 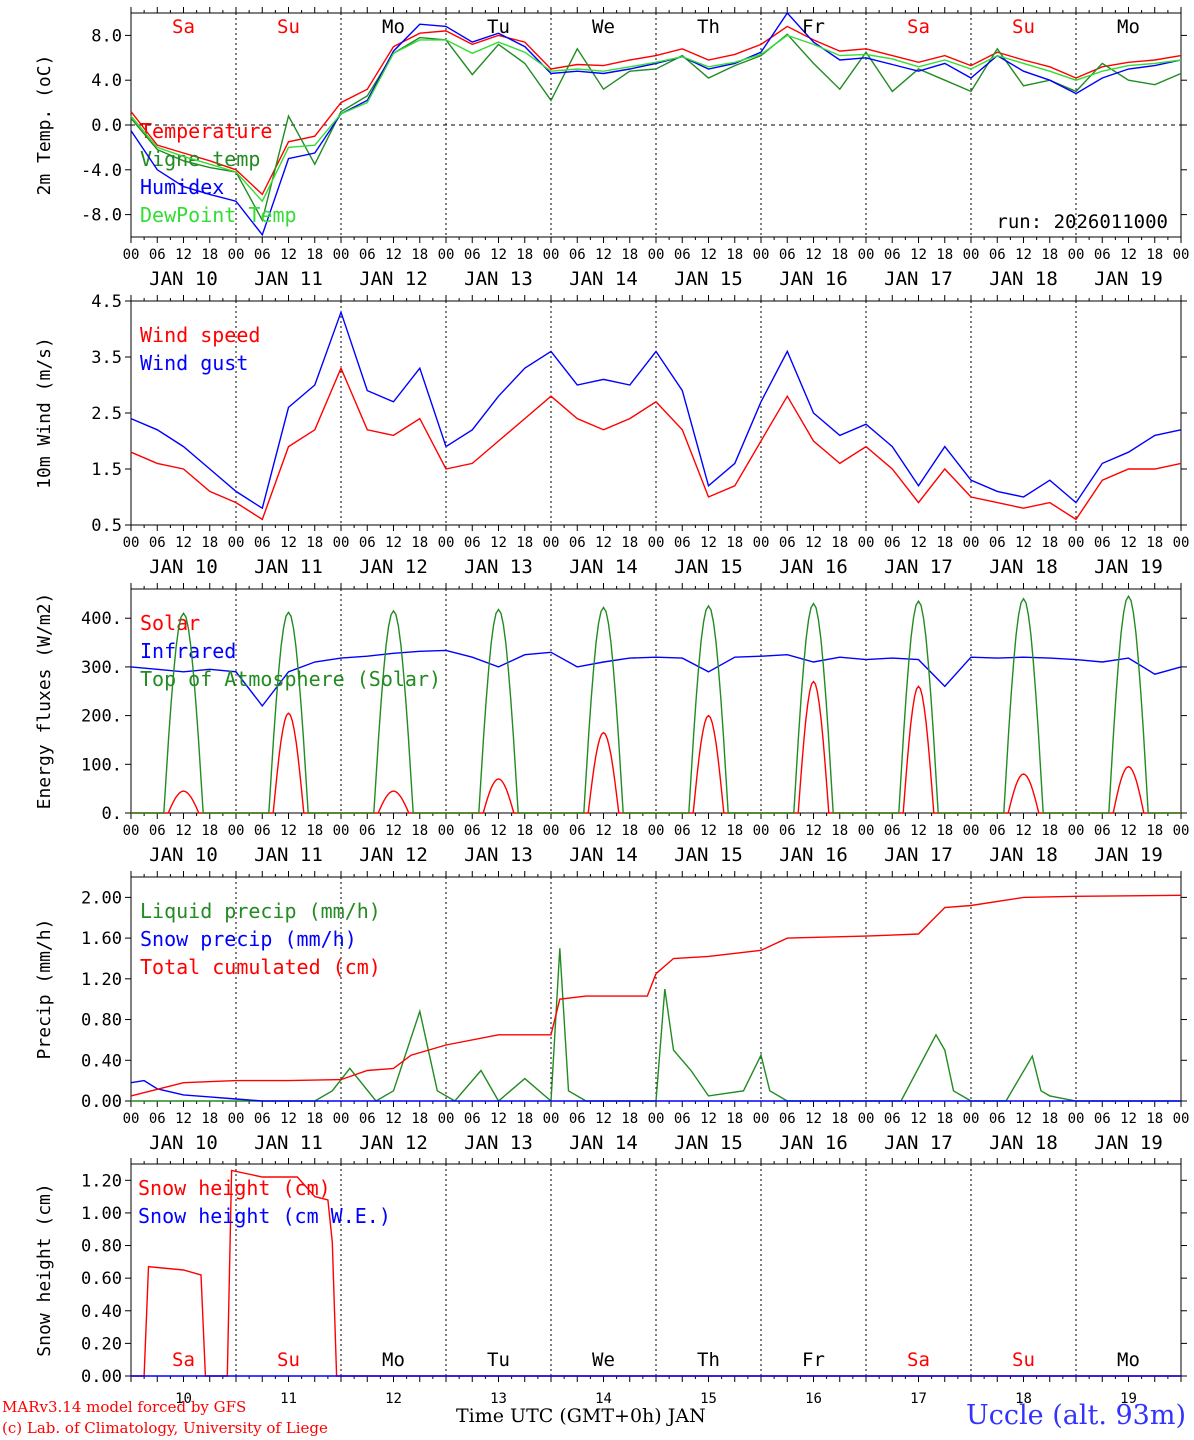 What do you see at coordinates (170, 623) in the screenshot?
I see `legend-solar: Solar` at bounding box center [170, 623].